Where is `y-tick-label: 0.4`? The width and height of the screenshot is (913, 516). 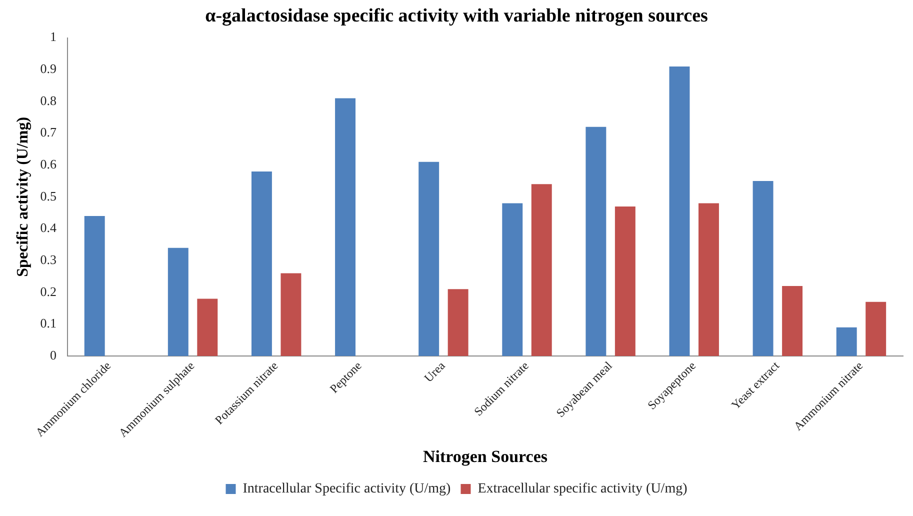 y-tick-label: 0.4 is located at coordinates (48, 228).